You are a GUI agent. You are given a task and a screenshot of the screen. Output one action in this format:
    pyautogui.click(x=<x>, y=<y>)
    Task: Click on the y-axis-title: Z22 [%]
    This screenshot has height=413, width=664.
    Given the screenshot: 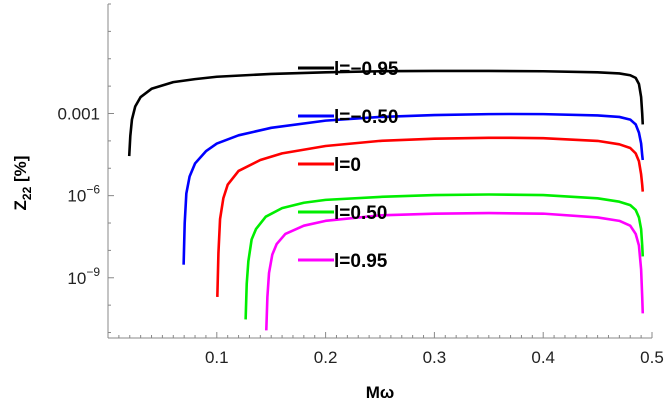 What is the action you would take?
    pyautogui.click(x=22, y=183)
    